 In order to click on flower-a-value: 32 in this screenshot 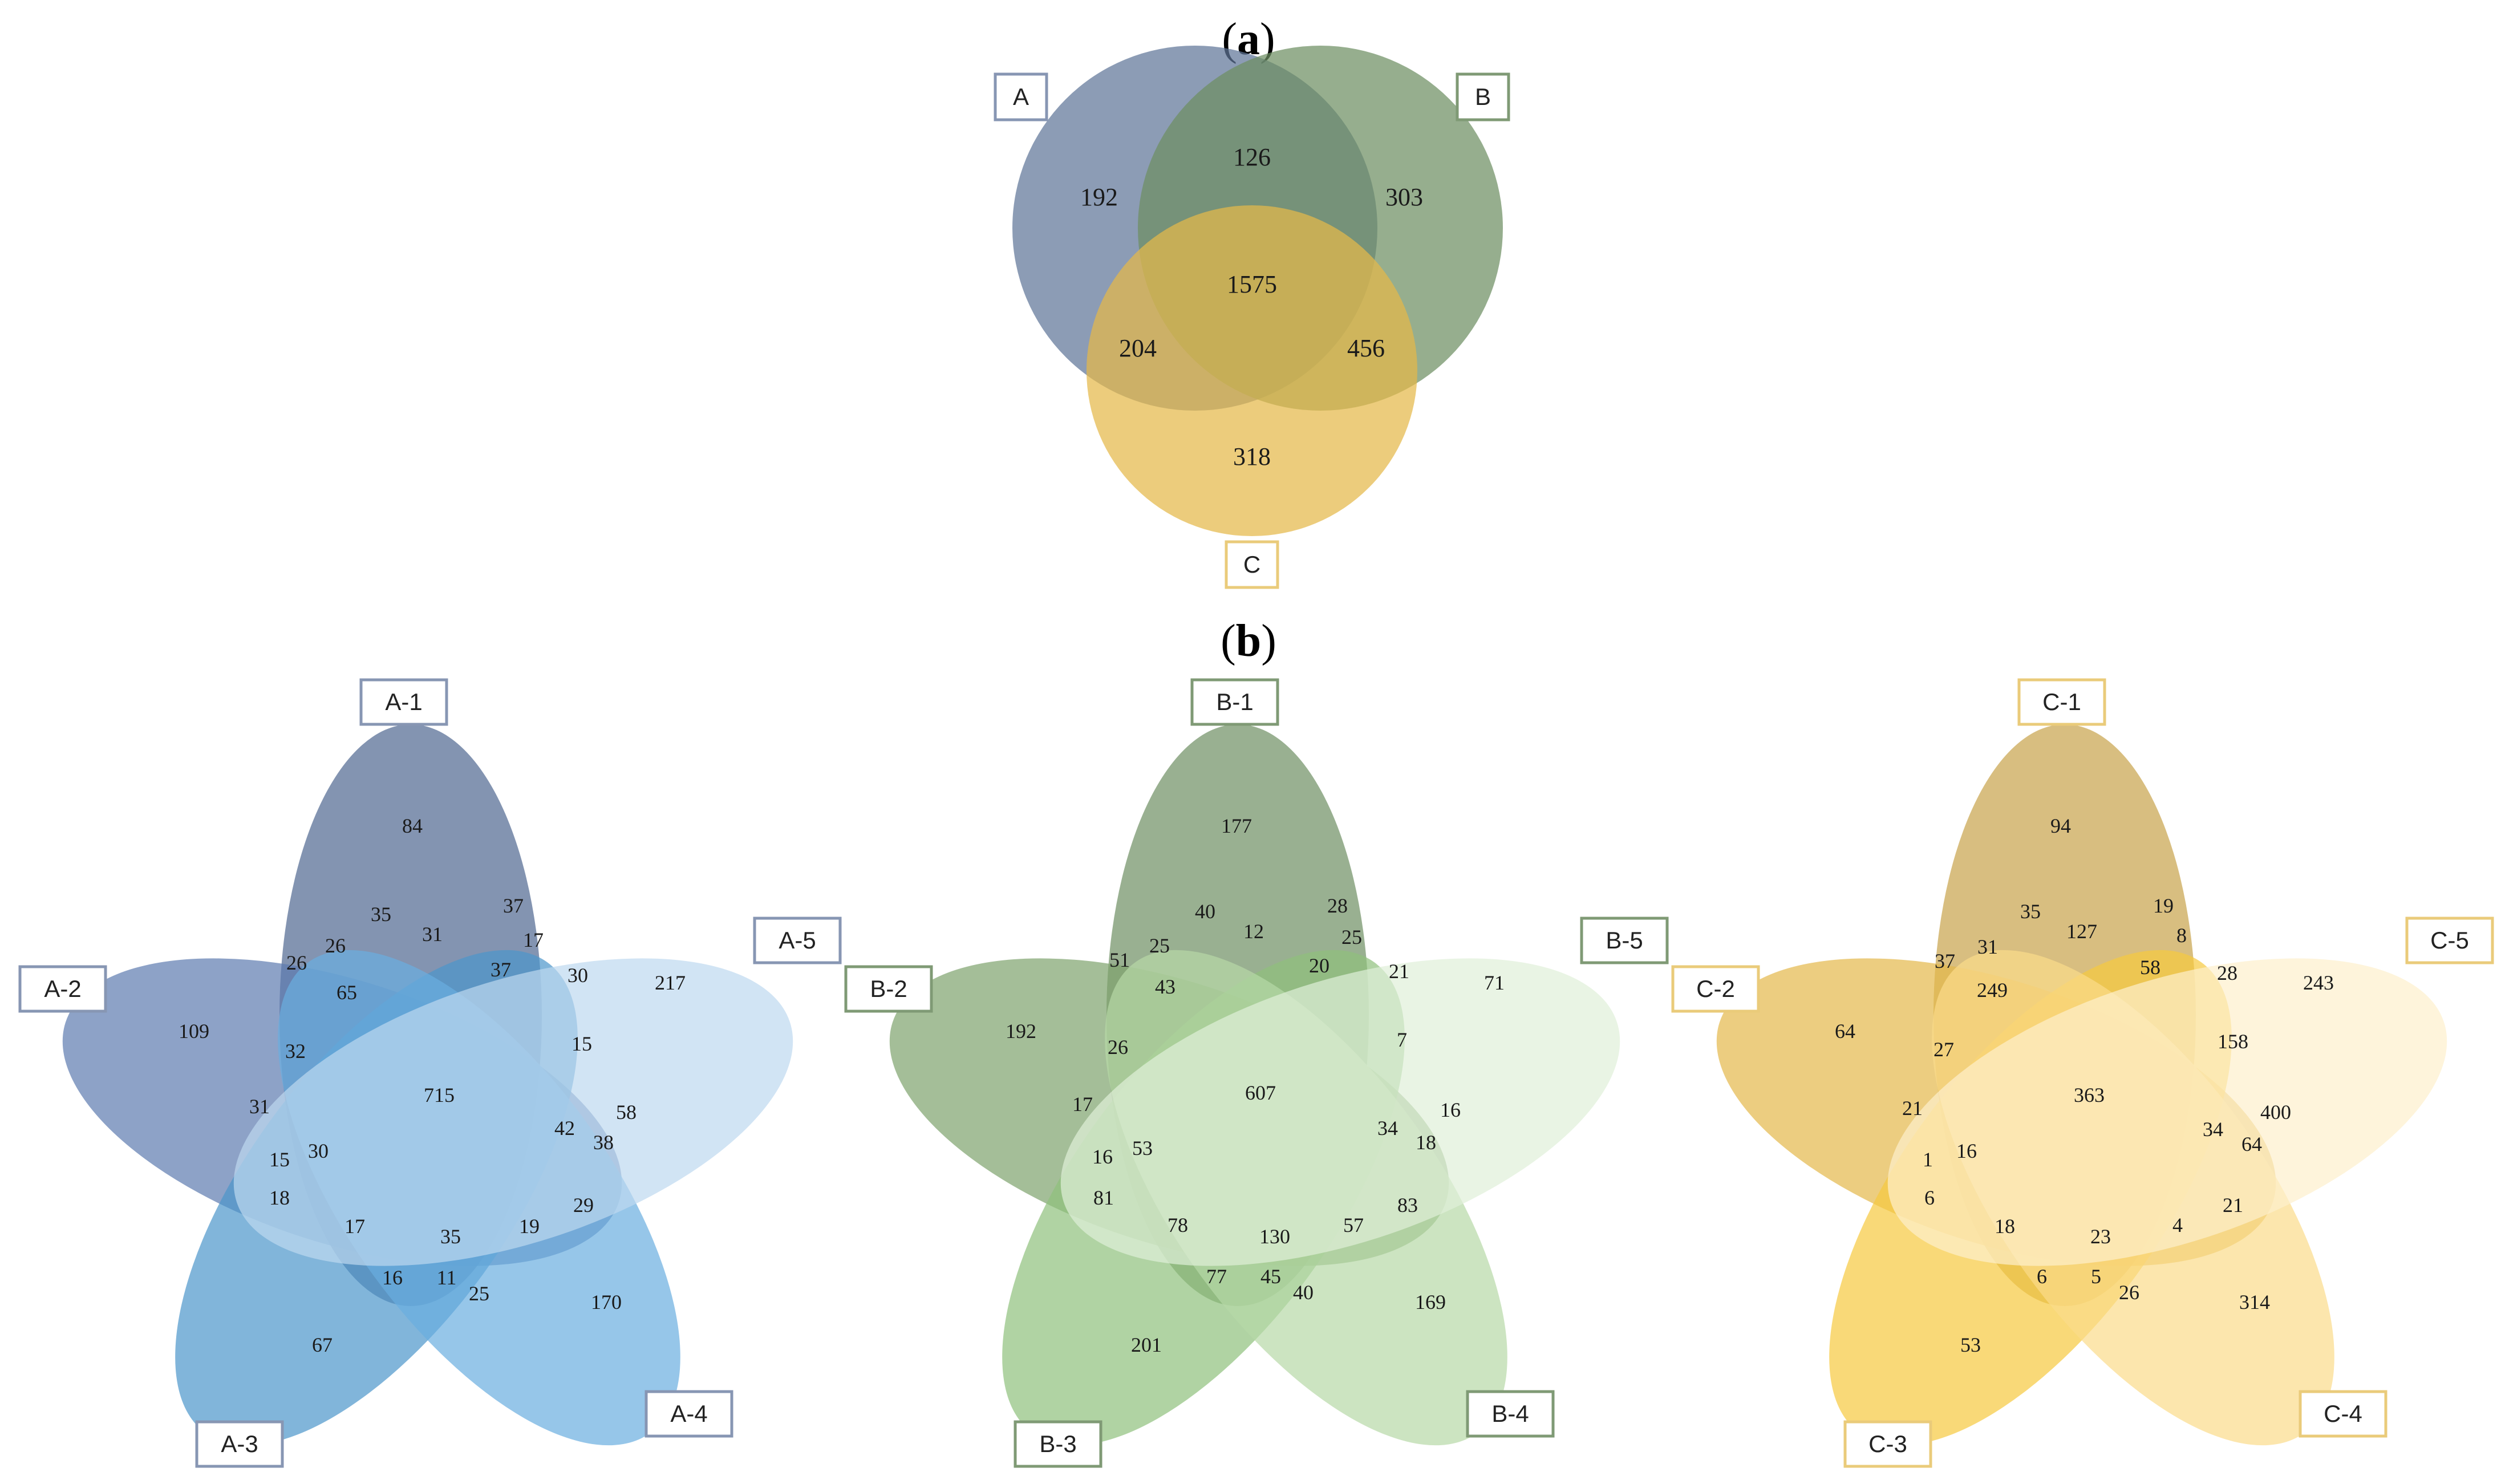, I will do `click(295, 1051)`.